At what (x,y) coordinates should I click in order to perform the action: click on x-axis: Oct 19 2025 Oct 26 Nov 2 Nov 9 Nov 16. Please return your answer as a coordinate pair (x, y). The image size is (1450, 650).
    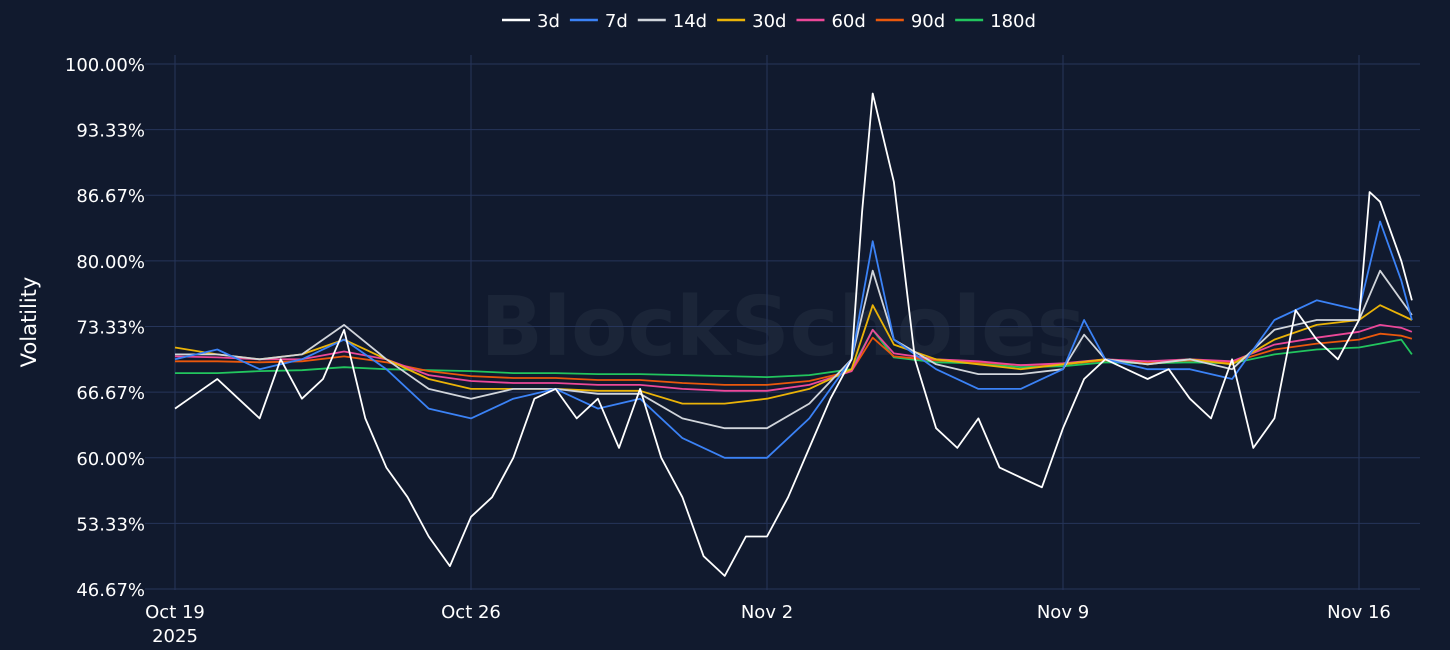
    Looking at the image, I should click on (768, 624).